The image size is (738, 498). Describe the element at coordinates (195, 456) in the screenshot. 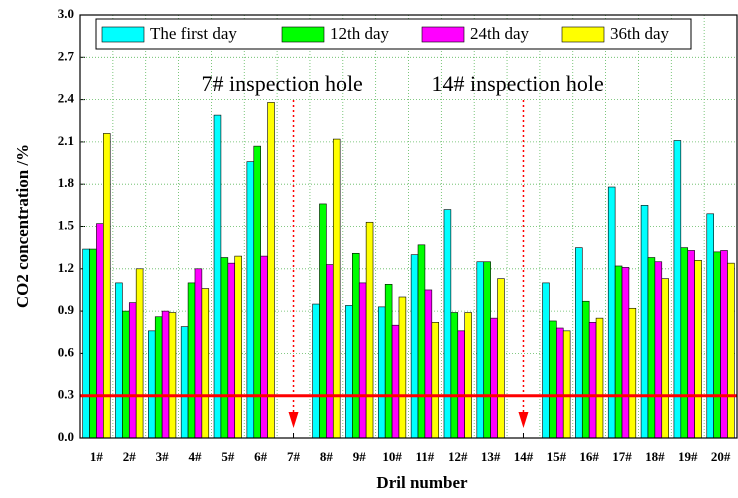

I see `x-tick-label: 4#` at that location.